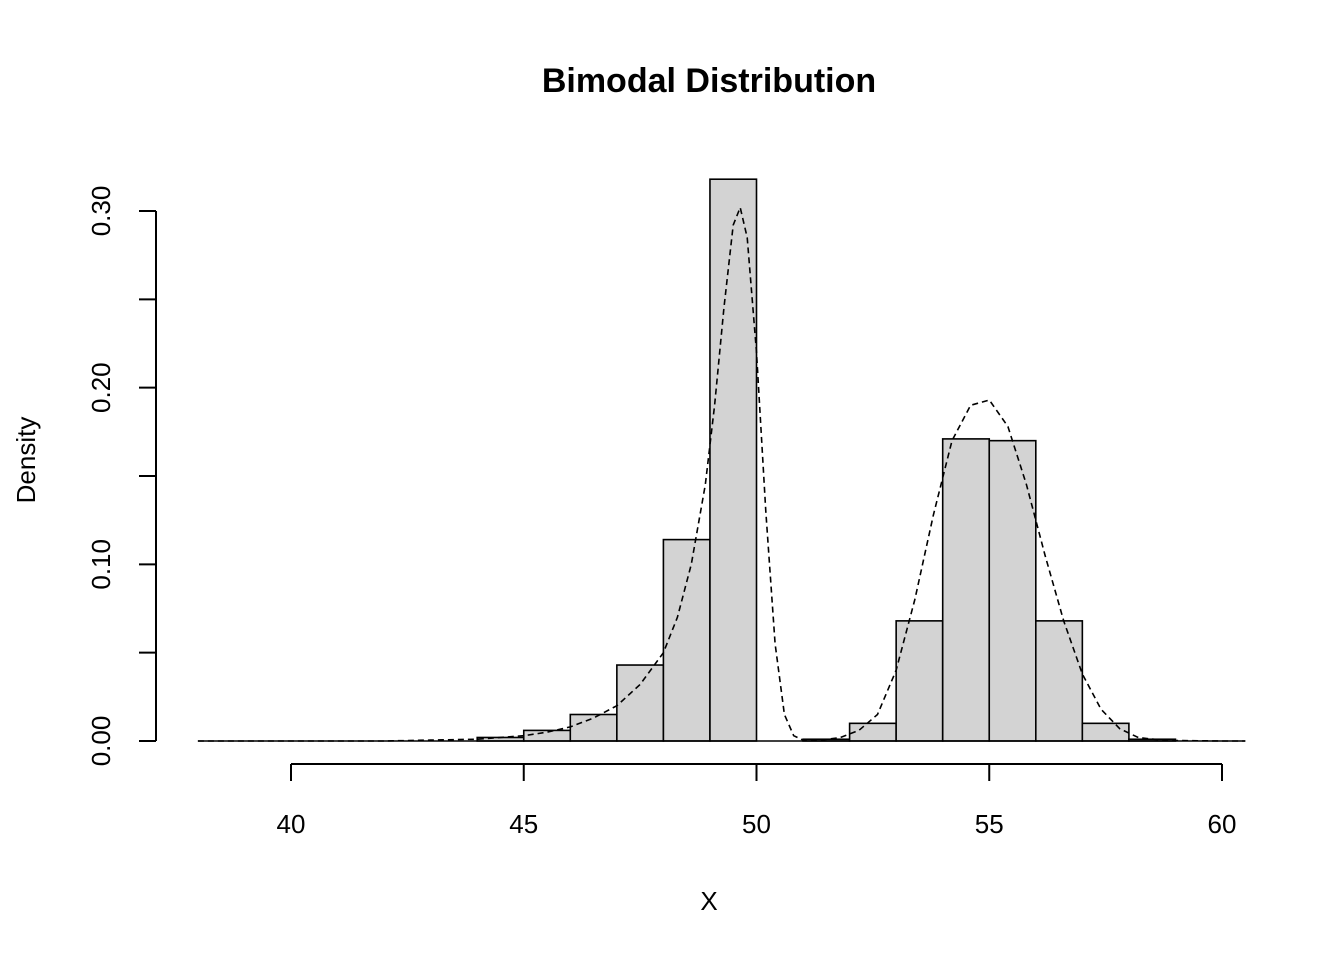  Describe the element at coordinates (709, 81) in the screenshot. I see `chart-title: Bimodal Distribution` at that location.